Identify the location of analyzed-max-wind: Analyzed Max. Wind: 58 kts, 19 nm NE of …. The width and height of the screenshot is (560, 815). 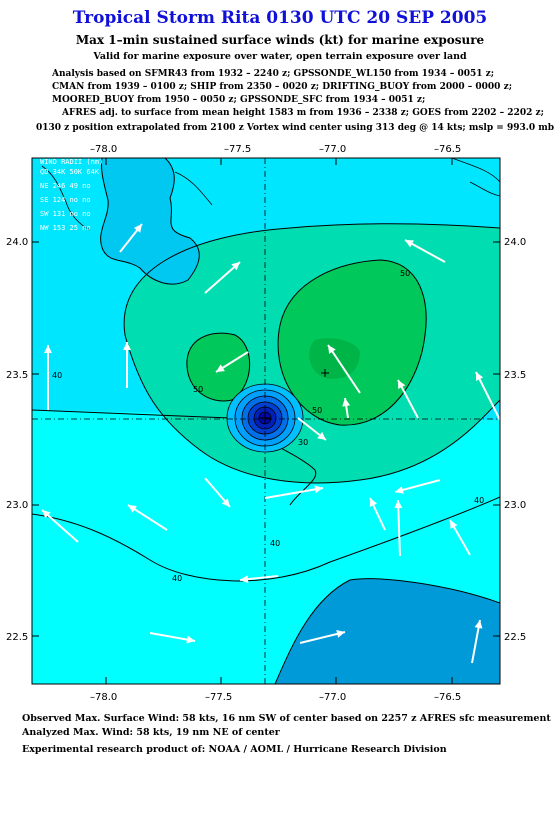
(151, 732).